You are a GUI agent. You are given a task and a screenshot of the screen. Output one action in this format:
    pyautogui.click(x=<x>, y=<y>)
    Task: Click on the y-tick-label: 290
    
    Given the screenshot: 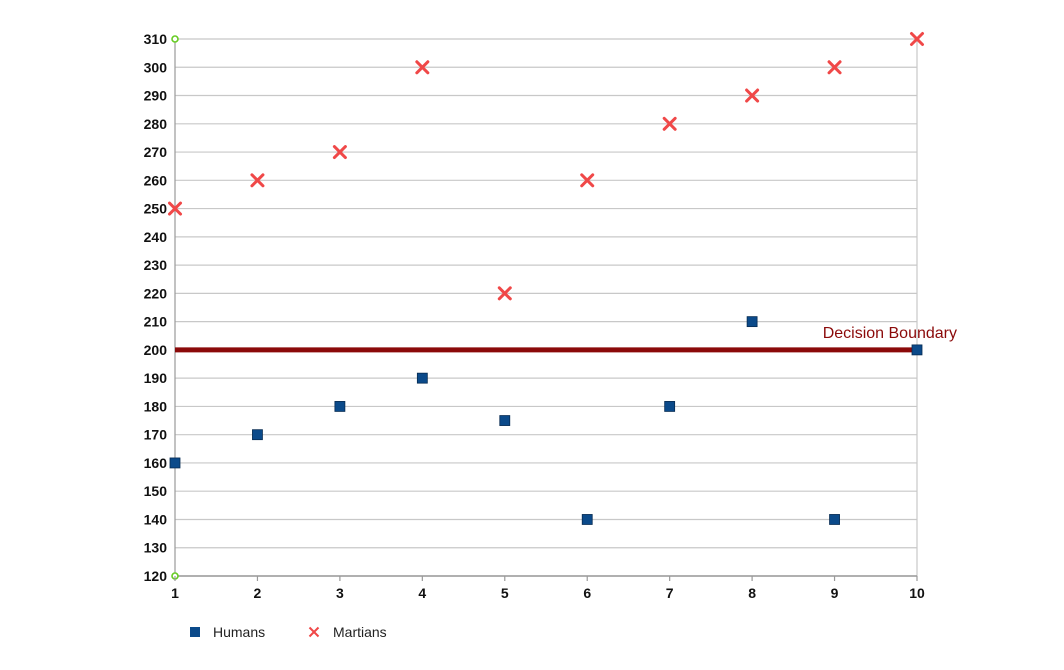 What is the action you would take?
    pyautogui.click(x=156, y=96)
    